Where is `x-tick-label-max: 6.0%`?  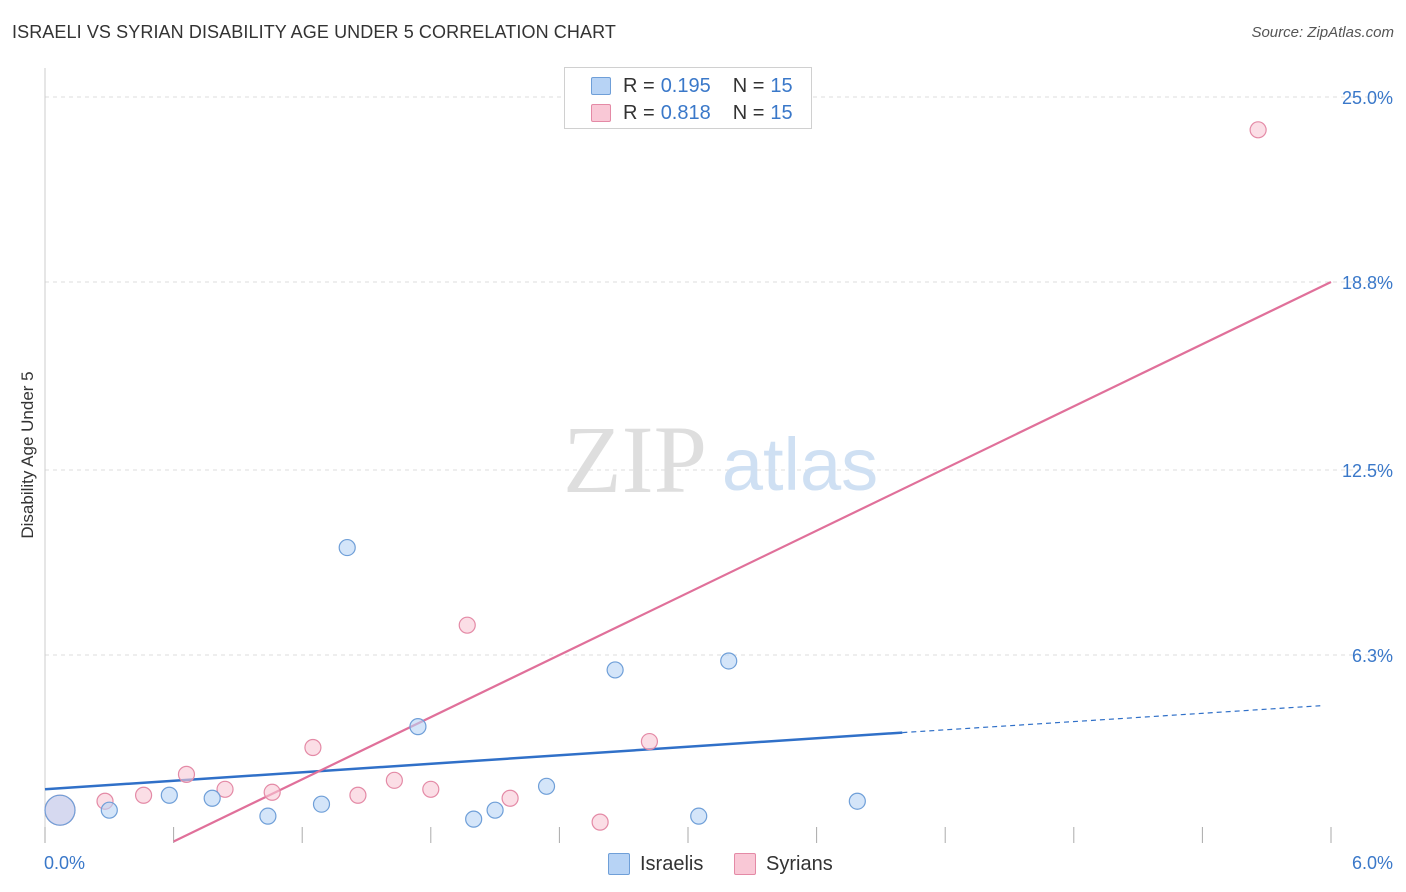
x-tick-label-max: 6.0% is located at coordinates (1372, 863).